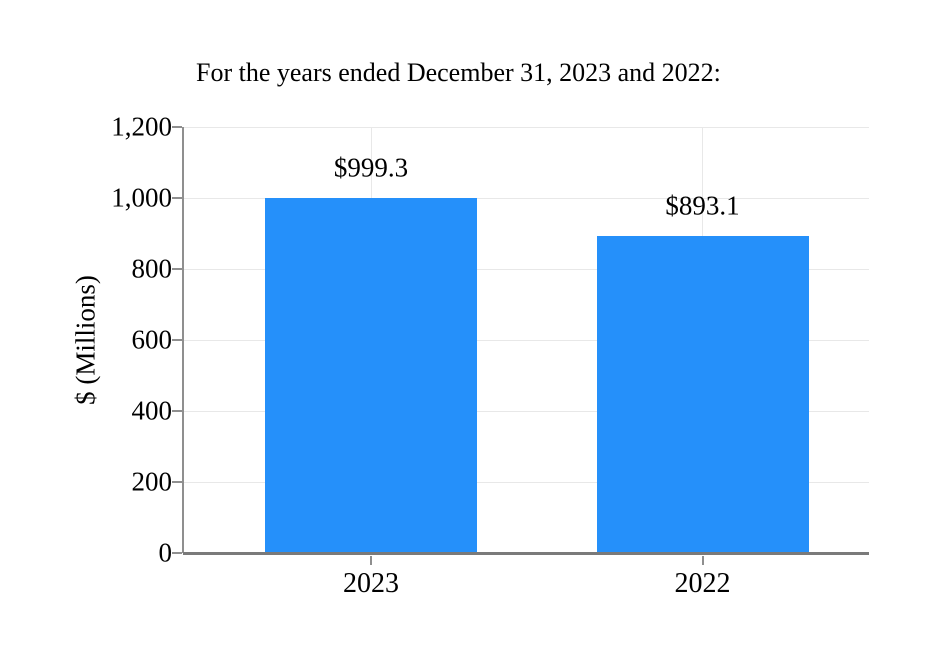 This screenshot has width=932, height=666. What do you see at coordinates (141, 126) in the screenshot?
I see `y-axis-tick-label: 1,200` at bounding box center [141, 126].